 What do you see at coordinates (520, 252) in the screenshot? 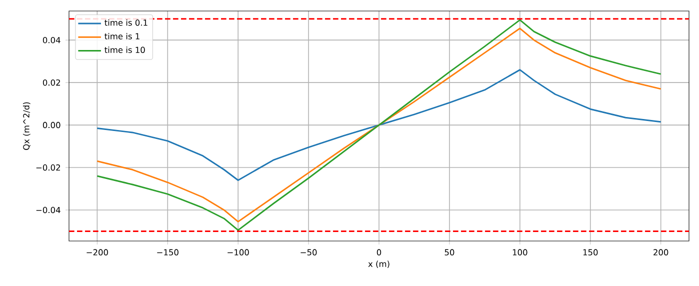
I see `x-tick-label: 100` at bounding box center [520, 252].